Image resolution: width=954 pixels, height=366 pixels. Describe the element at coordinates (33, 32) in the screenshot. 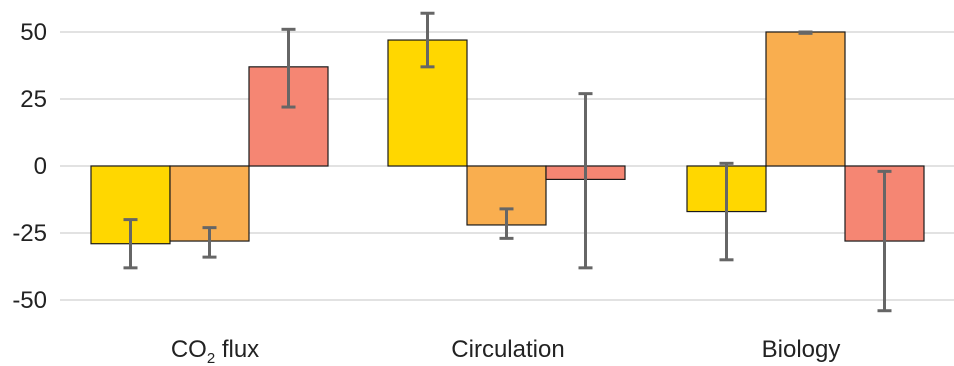

I see `y-tick-label: 50` at that location.